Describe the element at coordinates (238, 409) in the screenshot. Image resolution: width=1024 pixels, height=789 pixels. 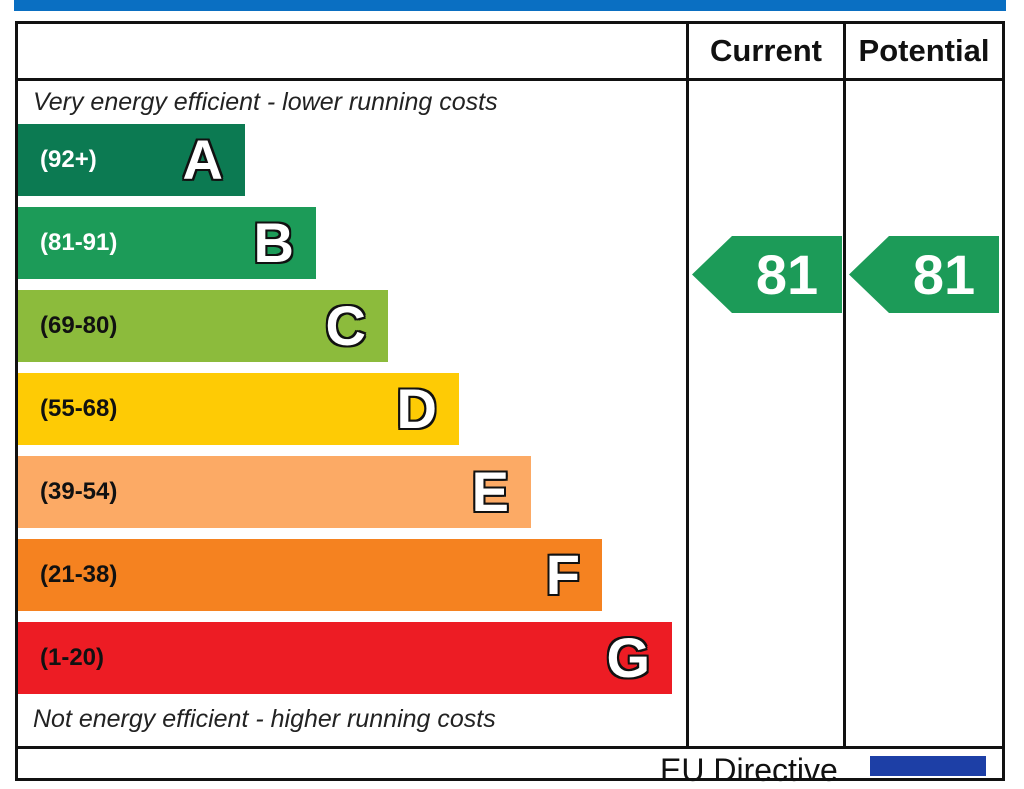
I see `band-d: (55-68) D` at that location.